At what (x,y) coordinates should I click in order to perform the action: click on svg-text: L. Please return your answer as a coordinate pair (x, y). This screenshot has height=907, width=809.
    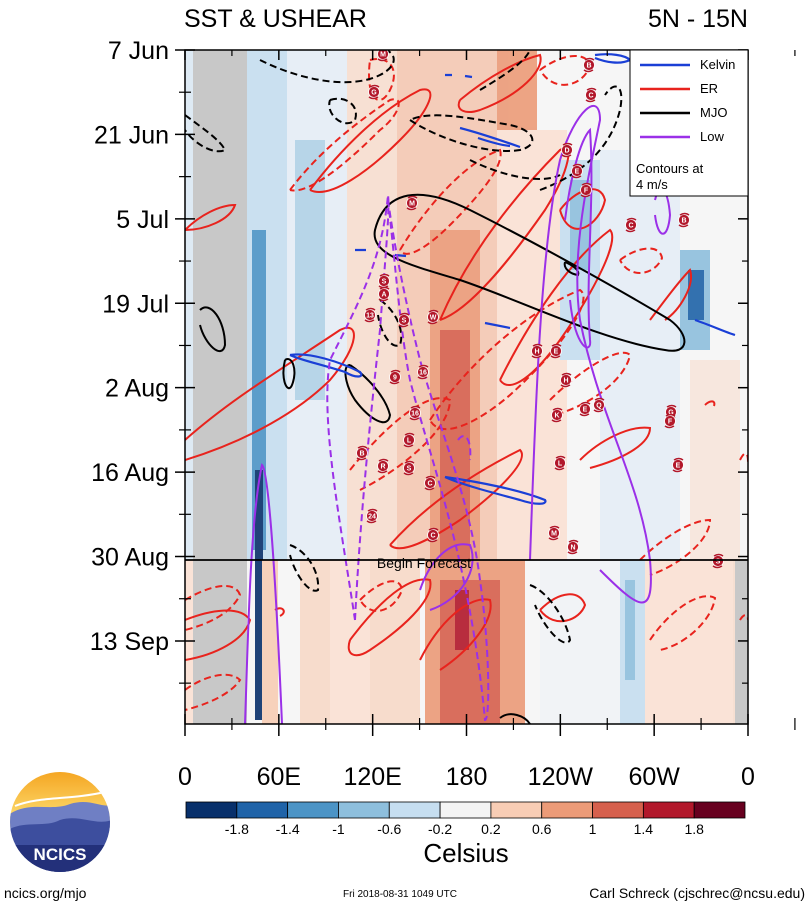
    Looking at the image, I should click on (560, 464).